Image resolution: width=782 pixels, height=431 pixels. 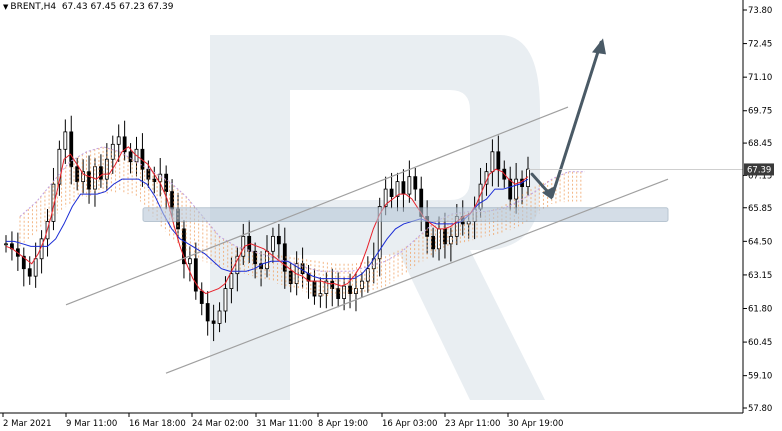 I want to click on support-zone, so click(x=405, y=214).